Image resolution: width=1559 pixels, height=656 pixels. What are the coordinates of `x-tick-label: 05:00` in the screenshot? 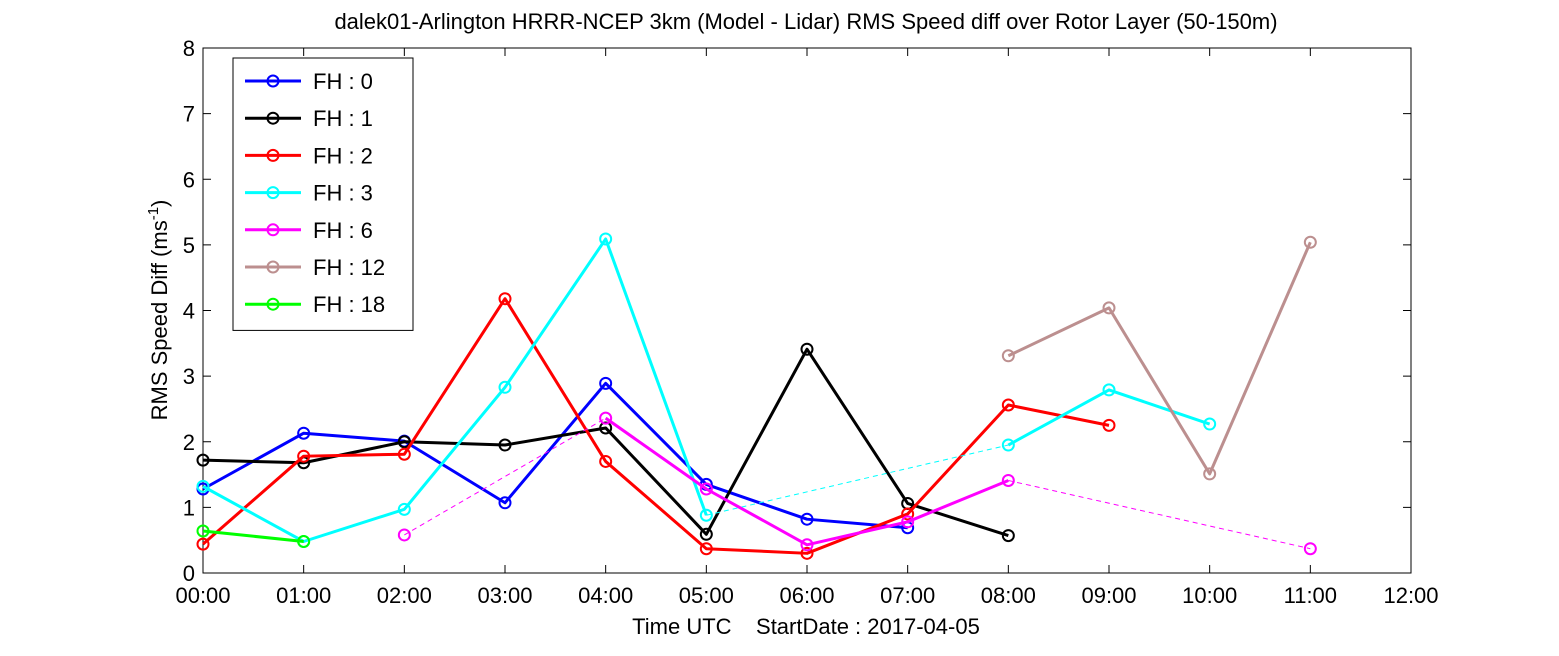 It's located at (706, 595).